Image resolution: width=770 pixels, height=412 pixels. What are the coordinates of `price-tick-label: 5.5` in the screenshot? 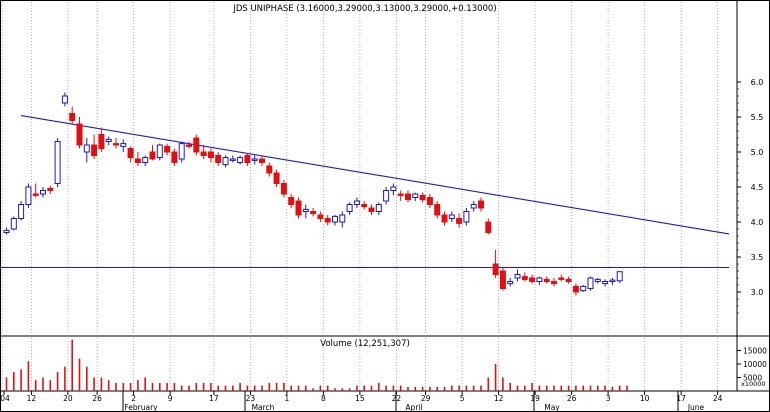 It's located at (757, 117).